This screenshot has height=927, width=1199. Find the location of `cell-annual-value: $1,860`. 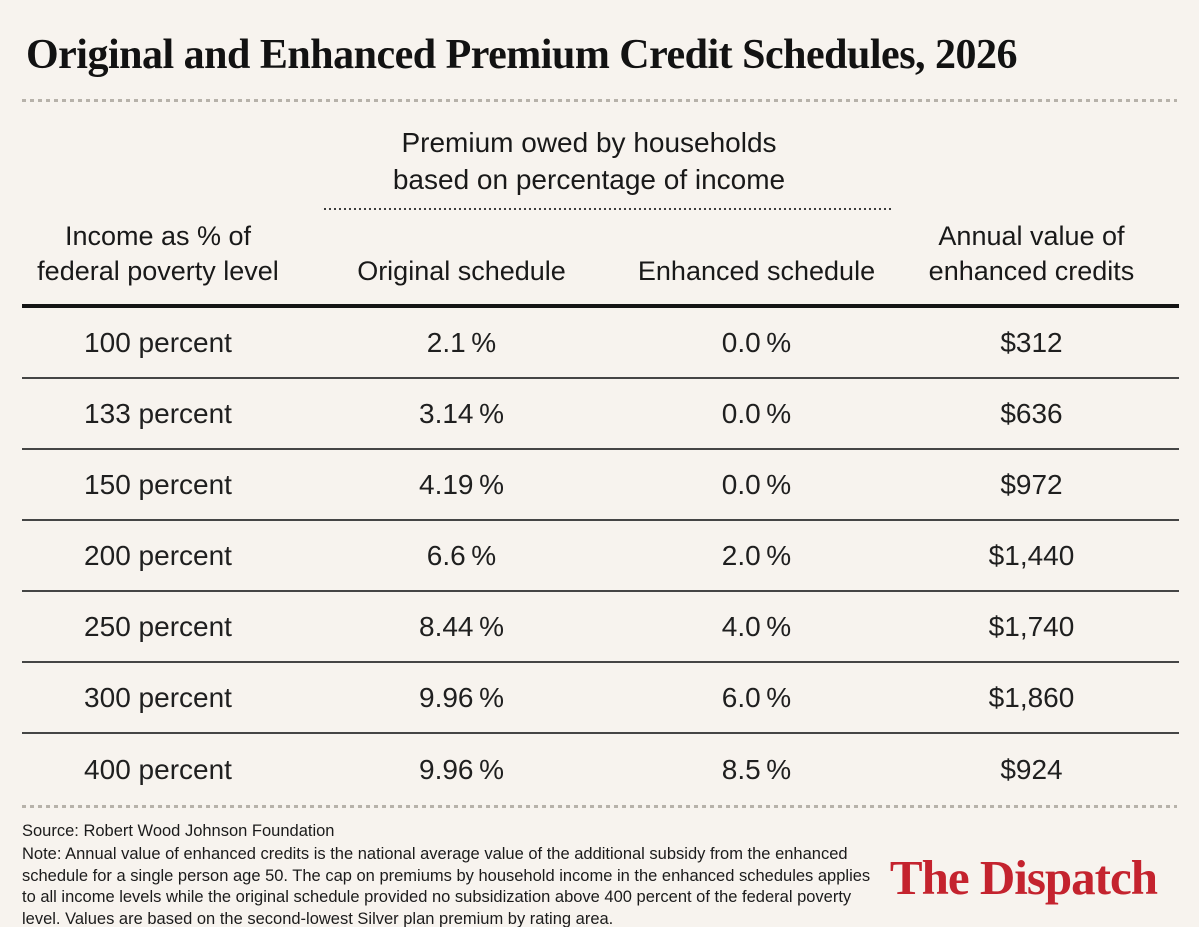

cell-annual-value: $1,860 is located at coordinates (1031, 697).